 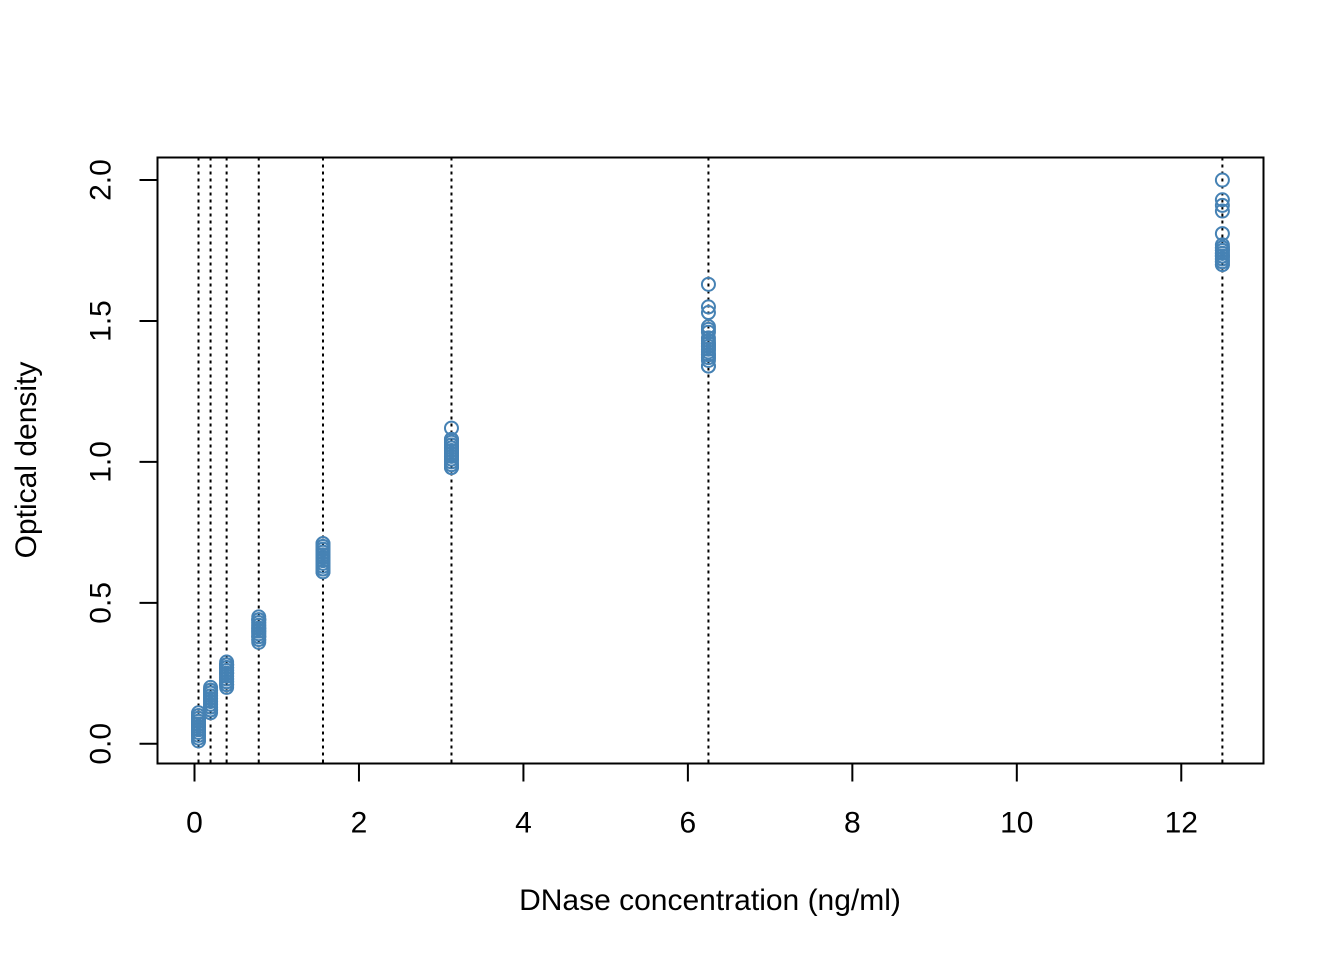 What do you see at coordinates (359, 823) in the screenshot?
I see `x-tick-label: 2` at bounding box center [359, 823].